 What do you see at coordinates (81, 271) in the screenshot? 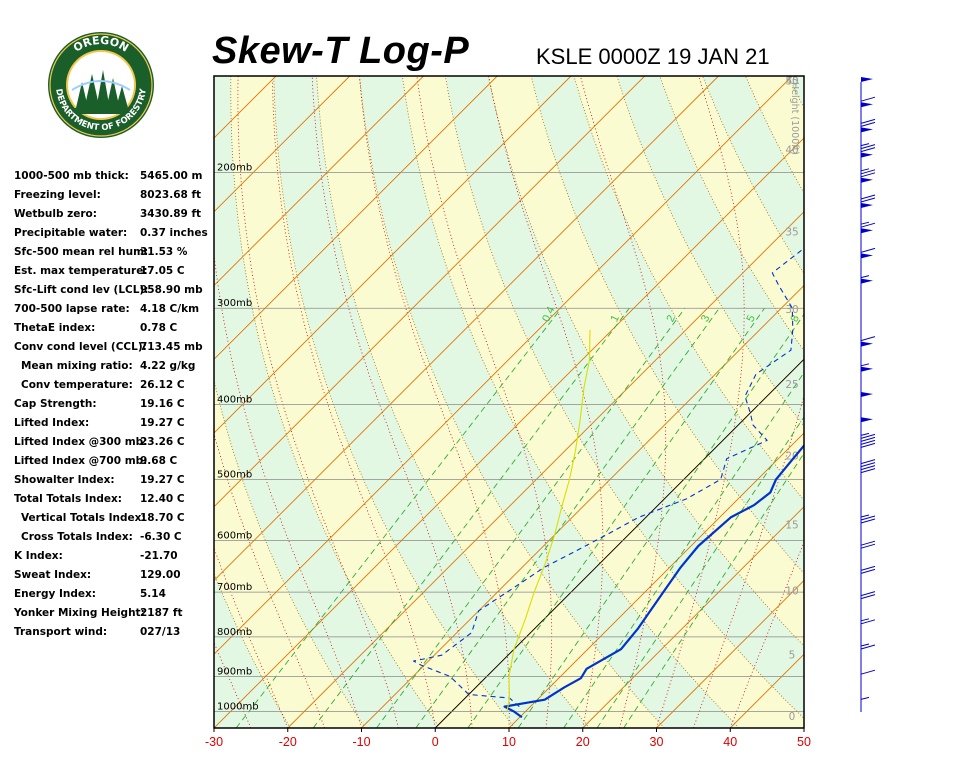
I see `index-label: Est. max temperature:` at bounding box center [81, 271].